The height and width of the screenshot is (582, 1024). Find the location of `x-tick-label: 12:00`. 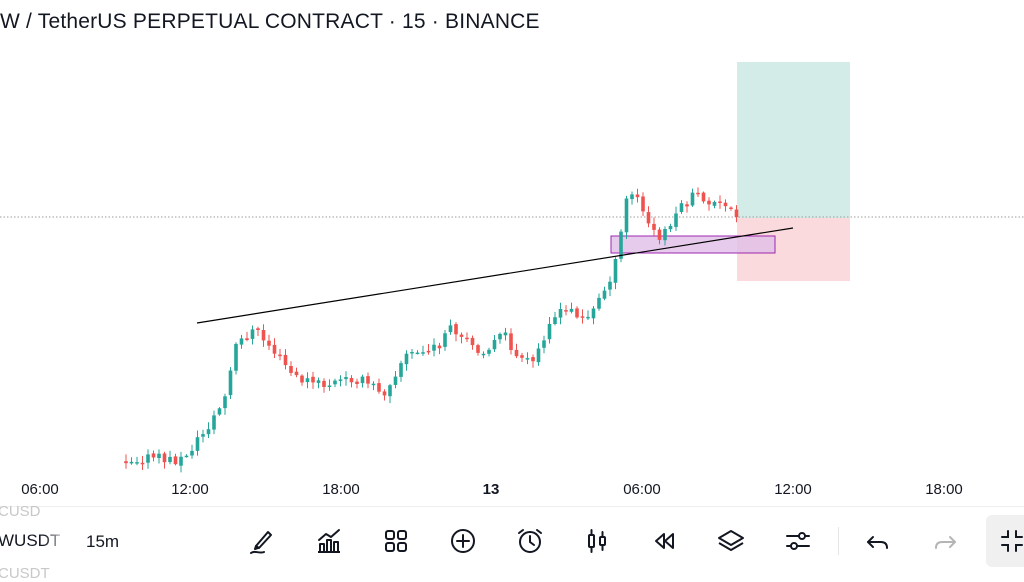

x-tick-label: 12:00 is located at coordinates (190, 489).